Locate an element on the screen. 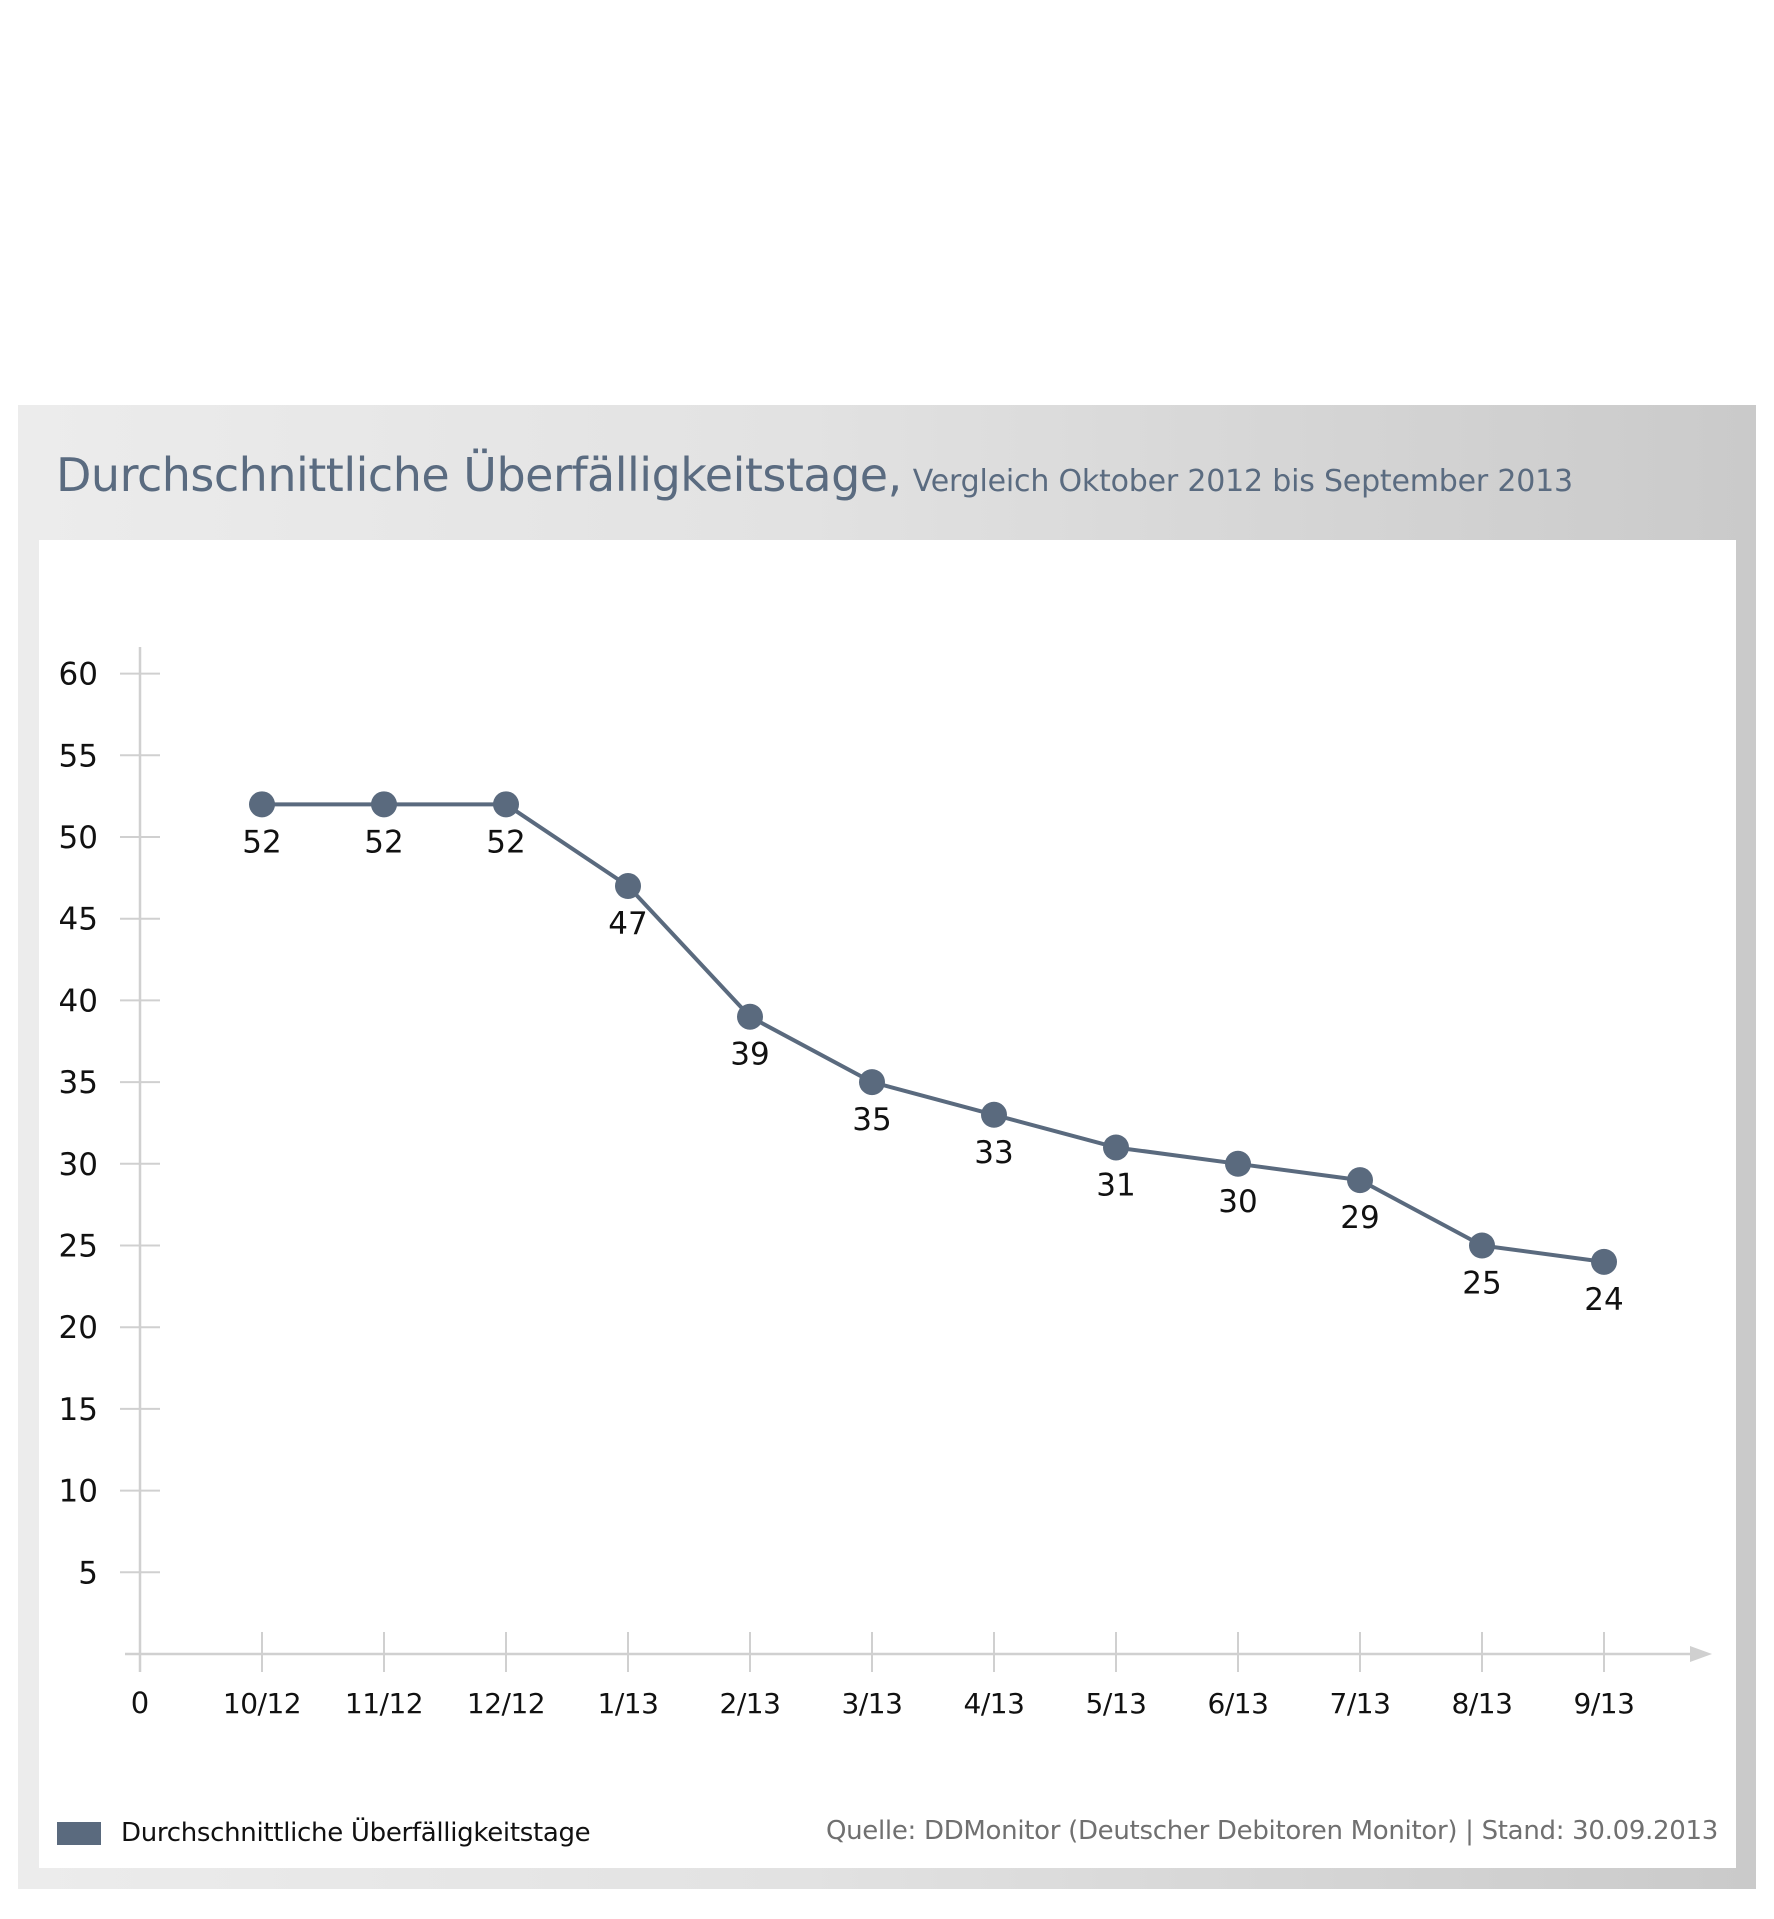  y-tick-label: 20 is located at coordinates (78, 1328).